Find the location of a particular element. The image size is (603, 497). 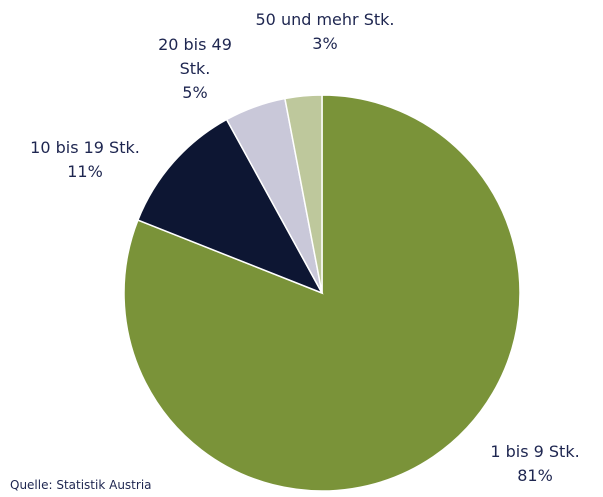

slice-category: 10 bis 19 Stk. is located at coordinates (85, 147).